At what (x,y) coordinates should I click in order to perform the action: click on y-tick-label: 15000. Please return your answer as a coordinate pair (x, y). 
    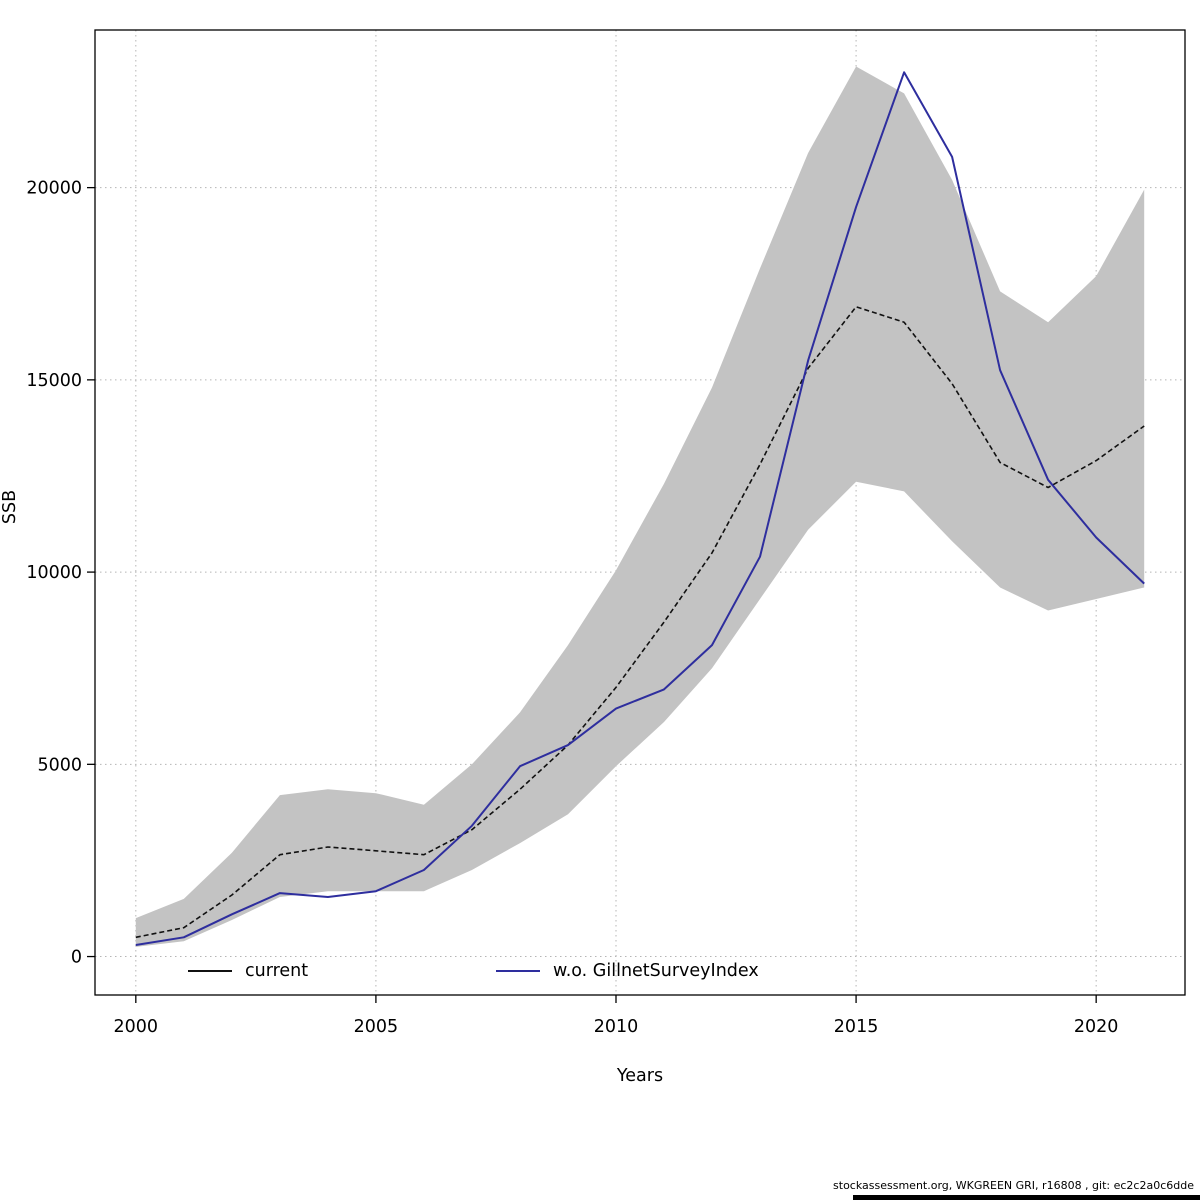
    Looking at the image, I should click on (54, 381).